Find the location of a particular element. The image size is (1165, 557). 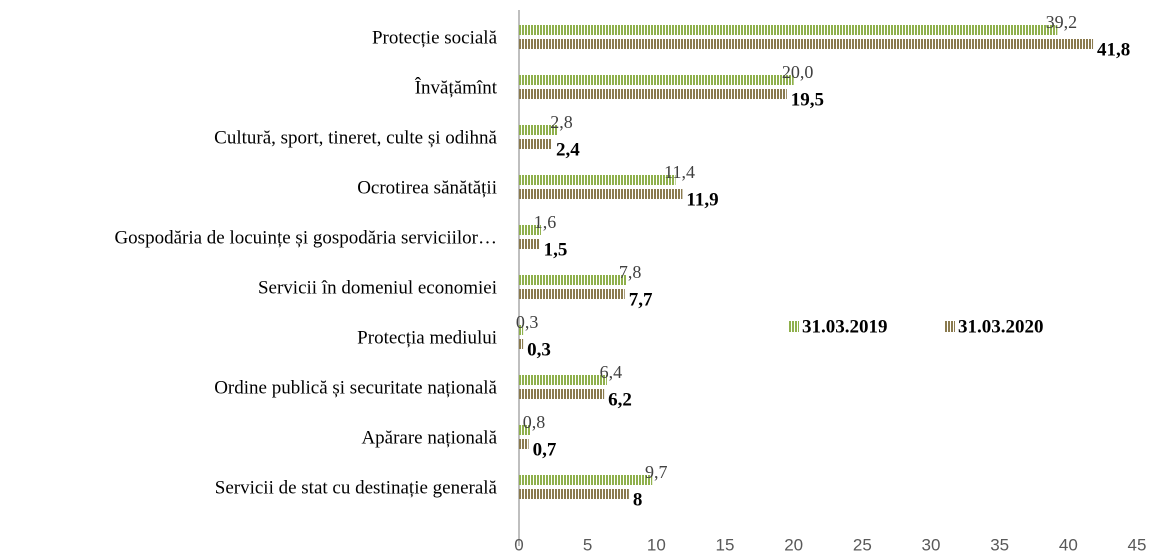

x-tick-label: 5 is located at coordinates (587, 544).